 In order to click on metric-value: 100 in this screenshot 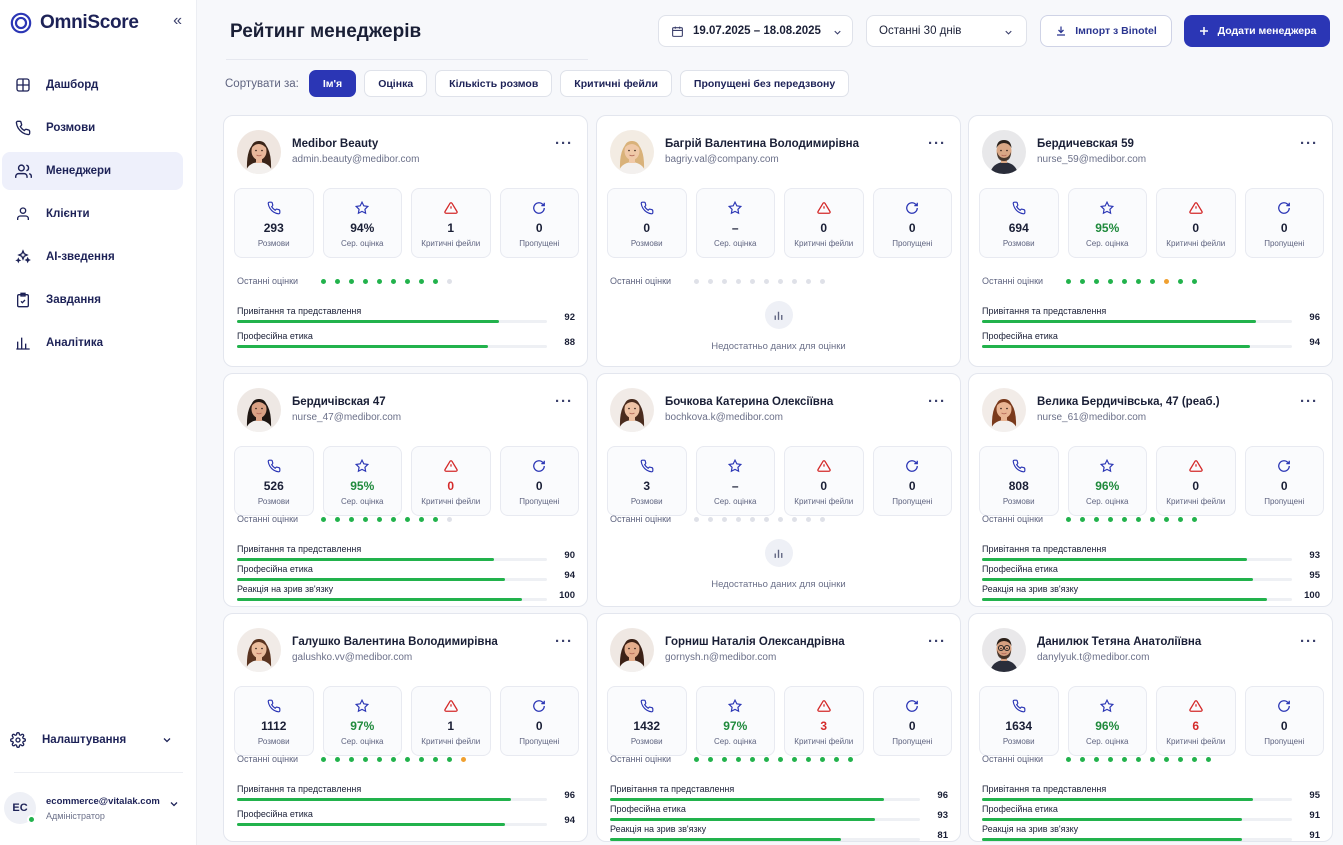, I will do `click(567, 595)`.